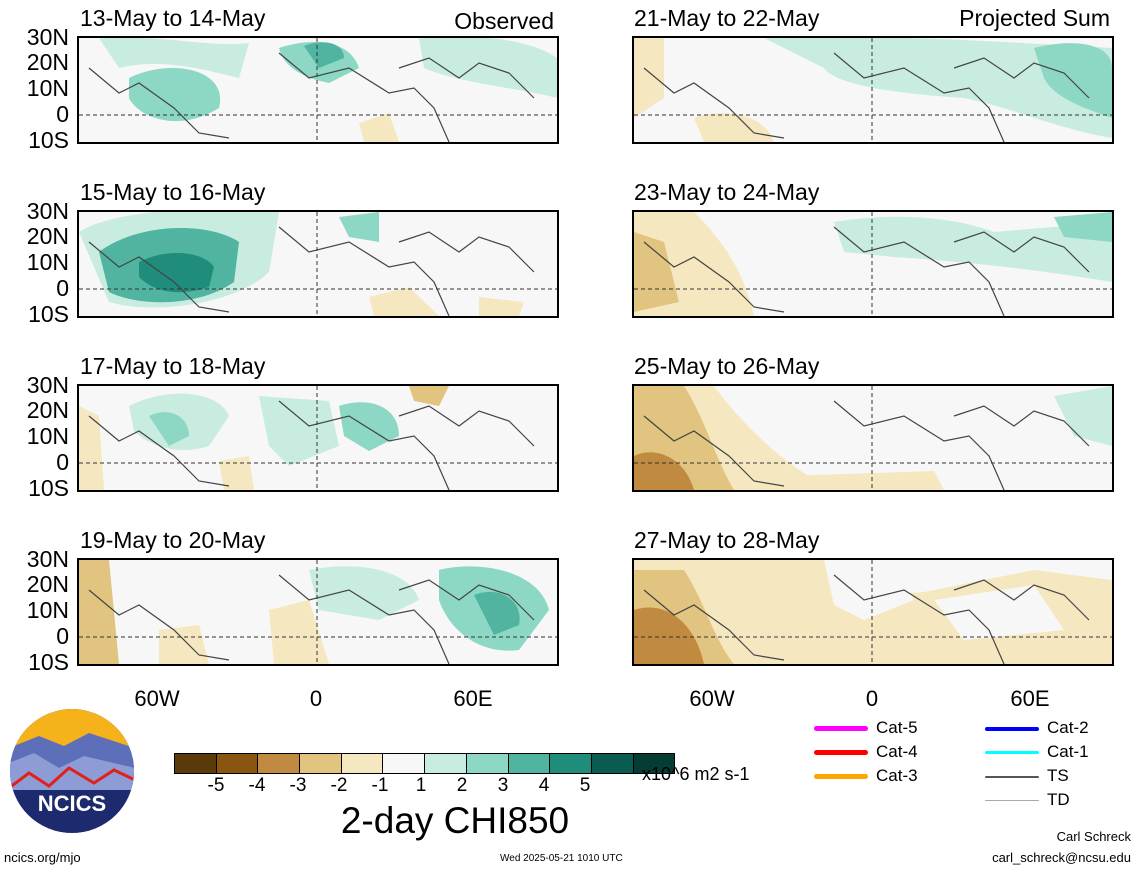 This screenshot has height=872, width=1135. What do you see at coordinates (1058, 775) in the screenshot?
I see `legend-label: TS` at bounding box center [1058, 775].